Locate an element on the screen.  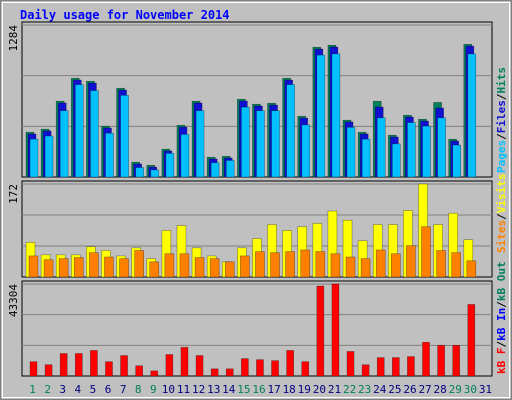
legend-entry: Sites is located at coordinates (501, 236).